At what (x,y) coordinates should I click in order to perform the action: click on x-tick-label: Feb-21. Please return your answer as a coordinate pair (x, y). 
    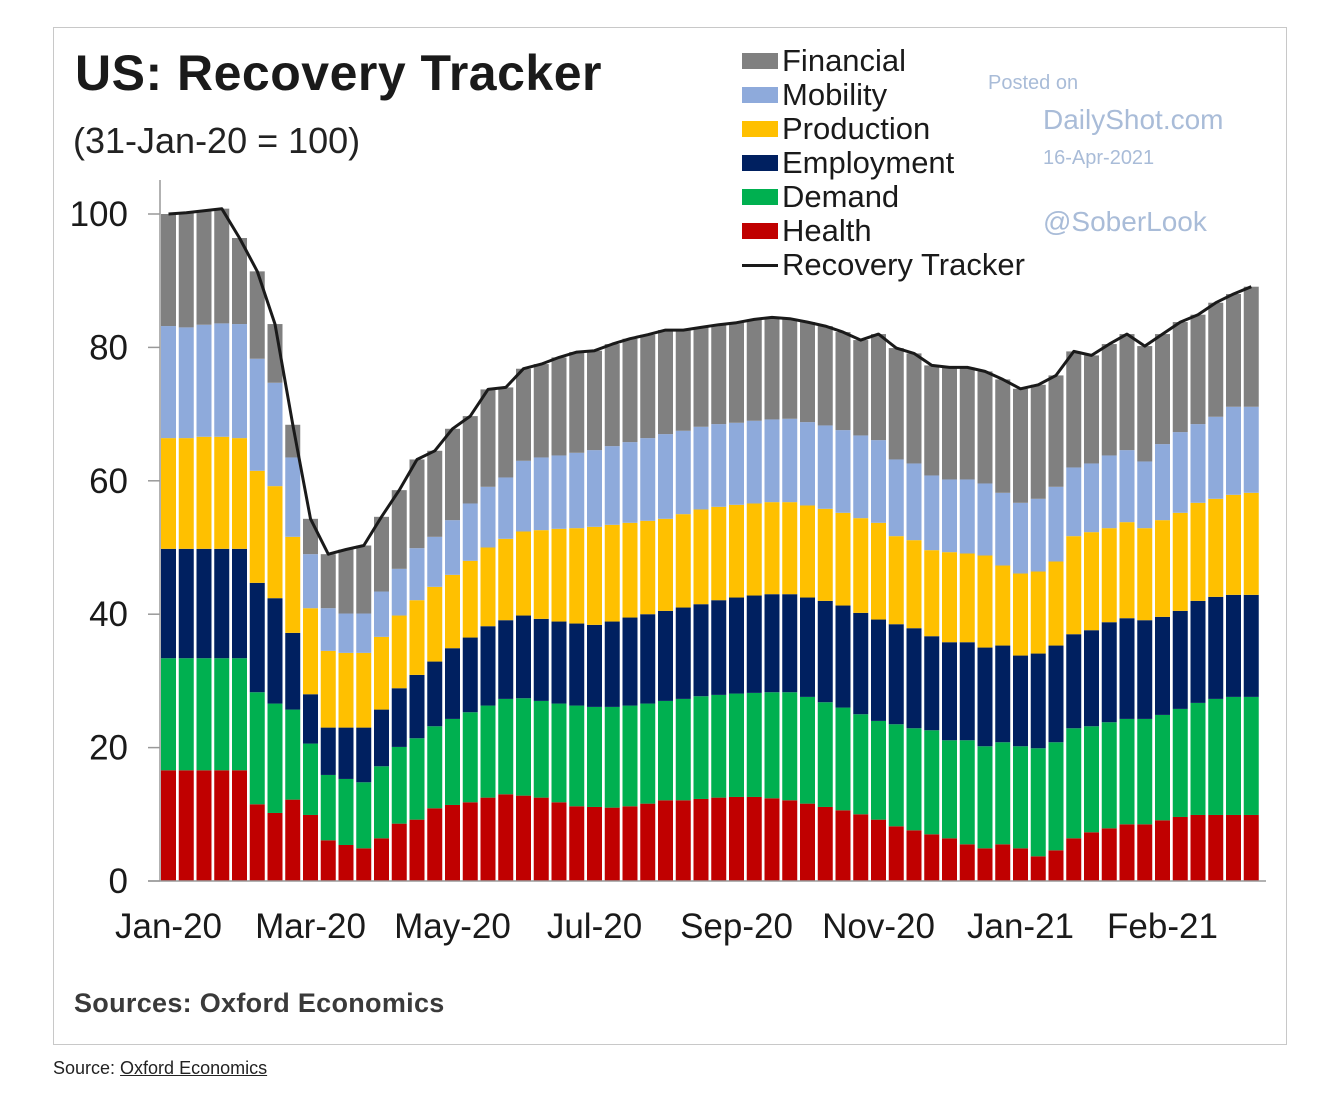
    Looking at the image, I should click on (1162, 926).